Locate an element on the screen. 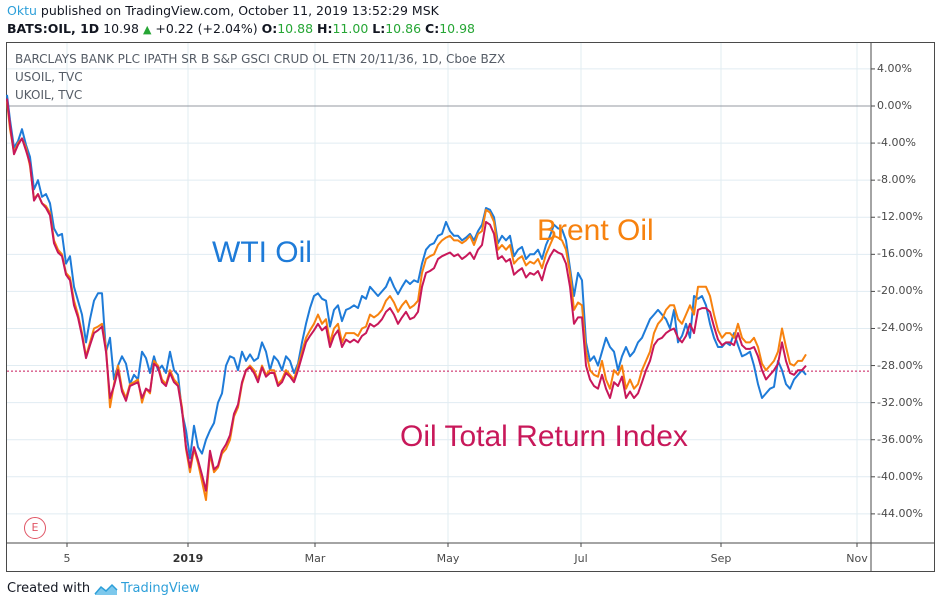 The height and width of the screenshot is (607, 939). price-axis-label: -12.00% is located at coordinates (900, 217).